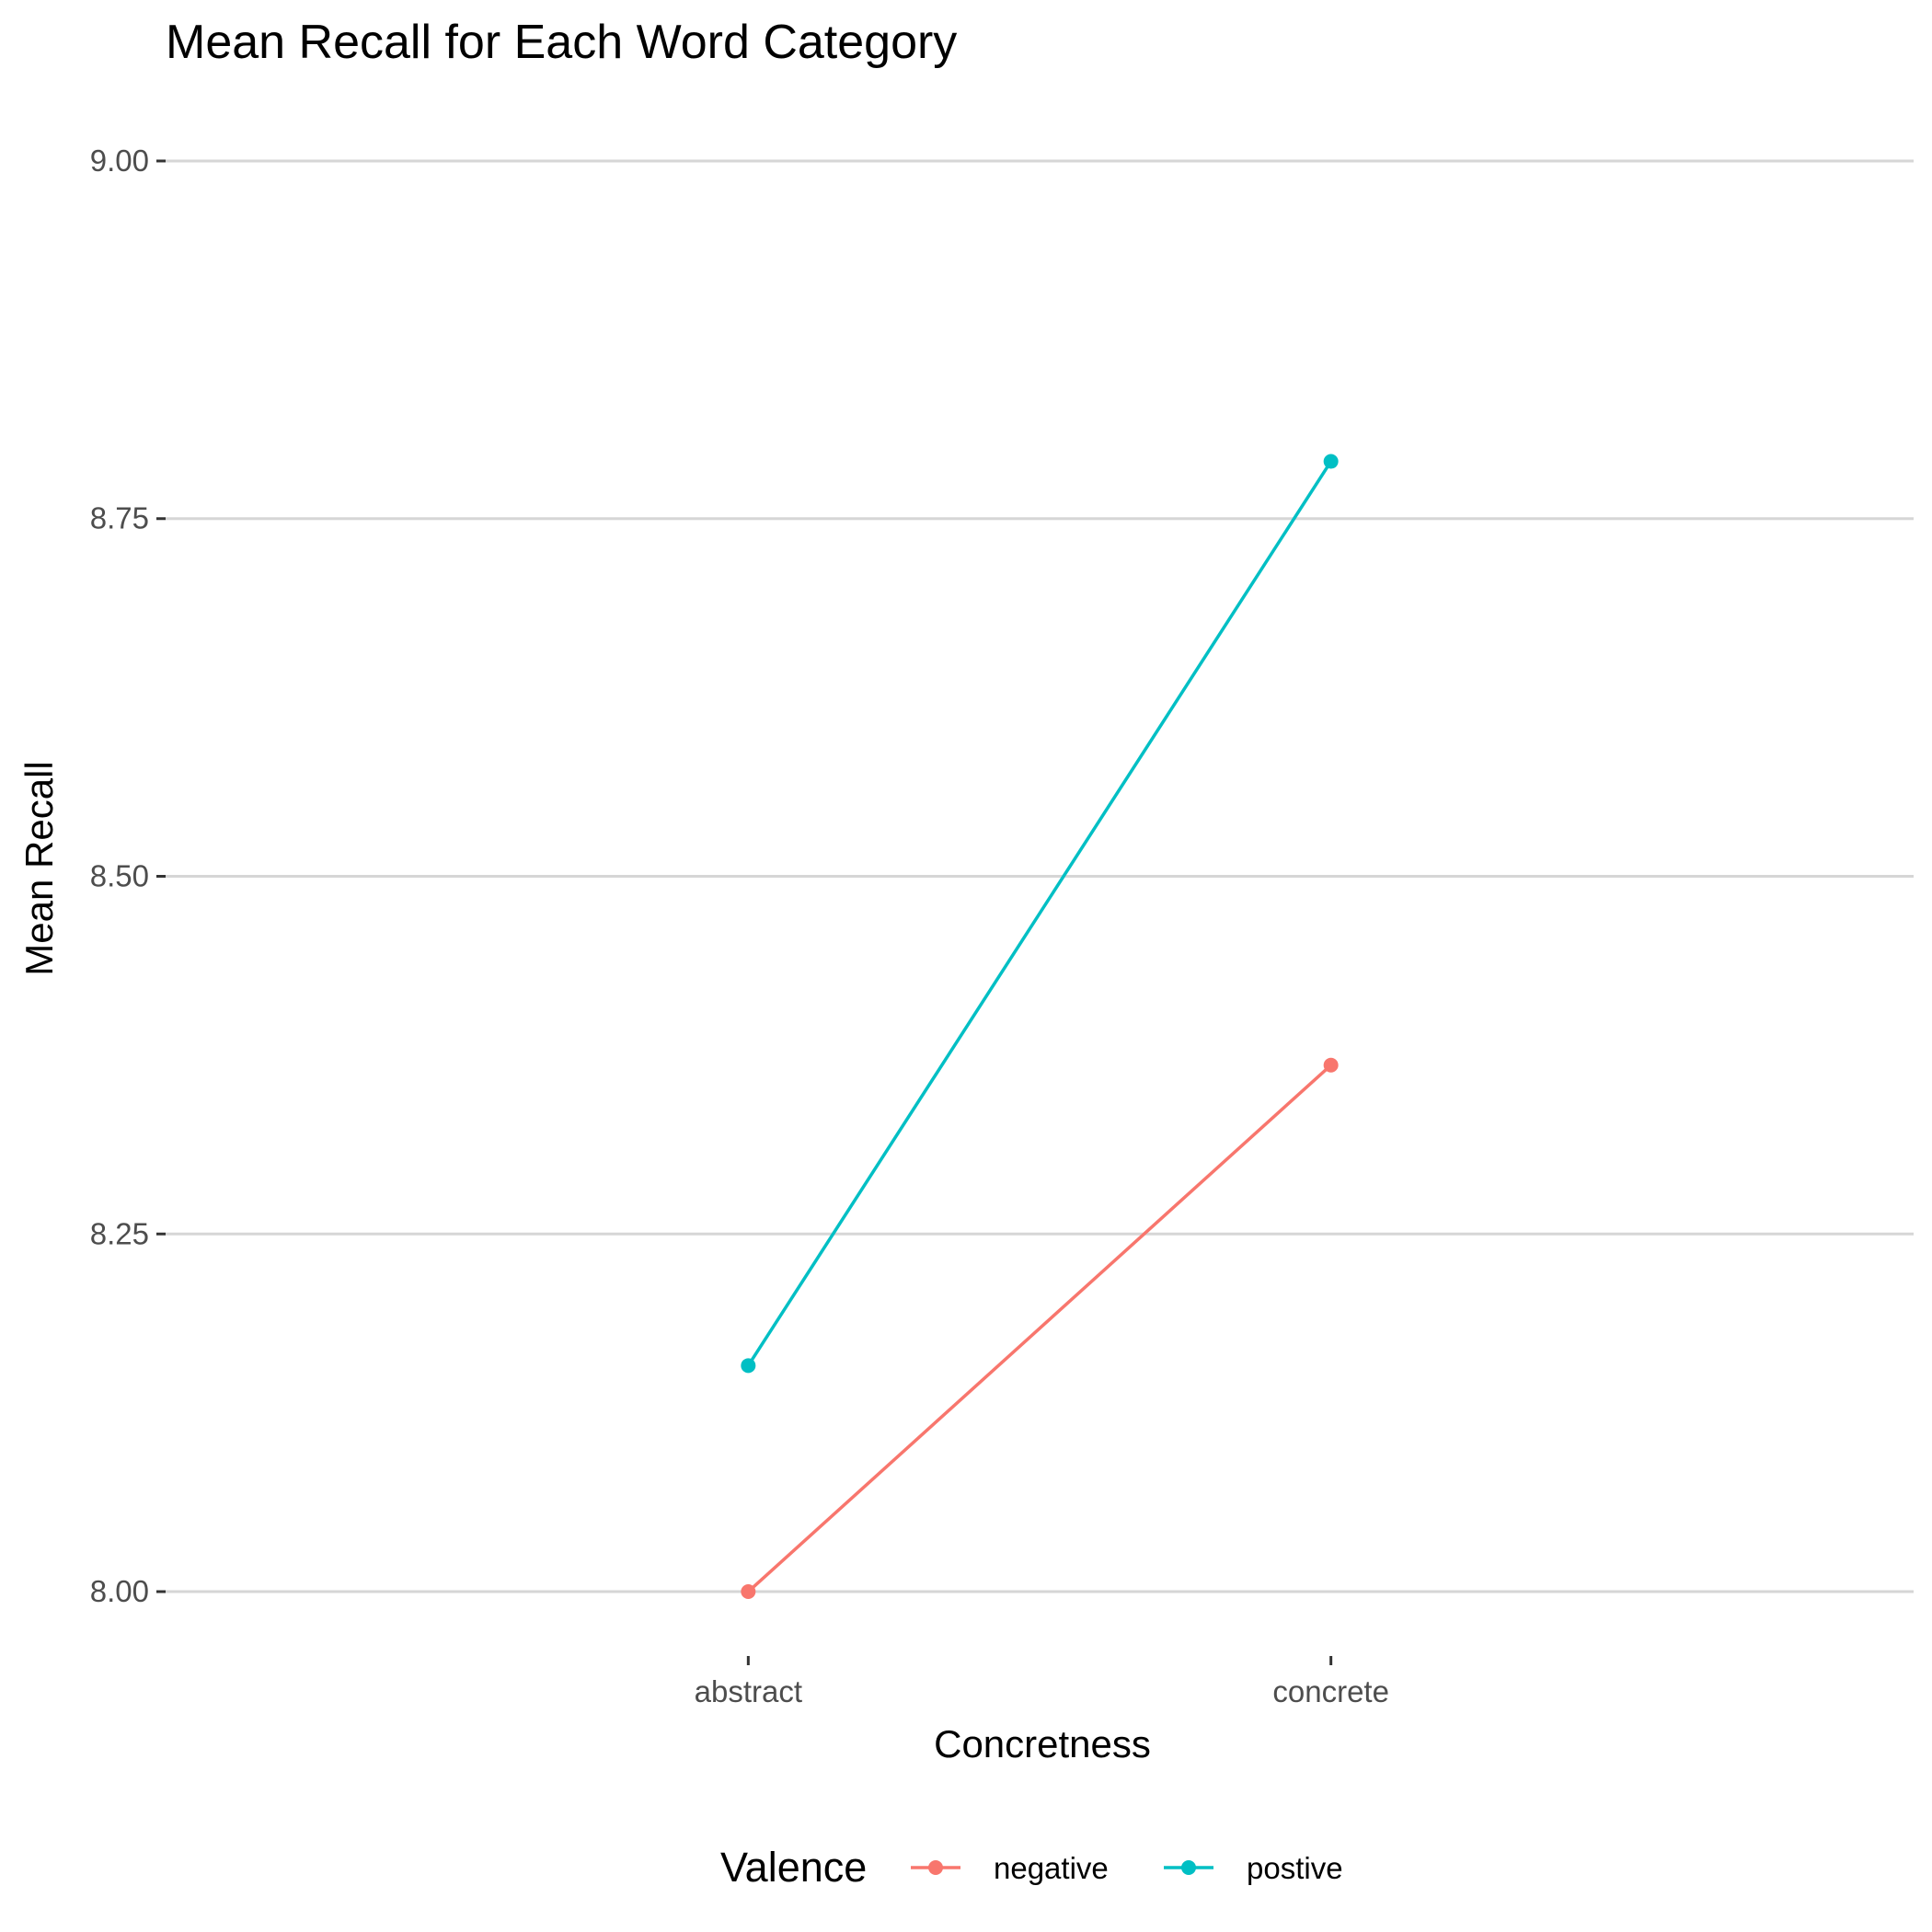 The width and height of the screenshot is (1932, 1932). What do you see at coordinates (1039, 1328) in the screenshot?
I see `series-line-negative` at bounding box center [1039, 1328].